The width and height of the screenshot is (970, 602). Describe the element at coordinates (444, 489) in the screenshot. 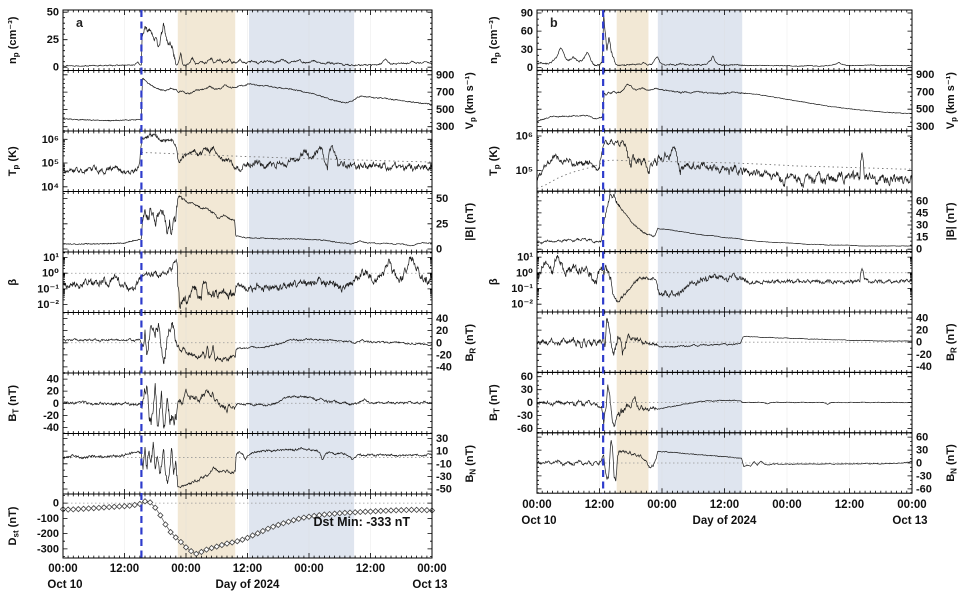

I see `y-tick-label: -50` at that location.